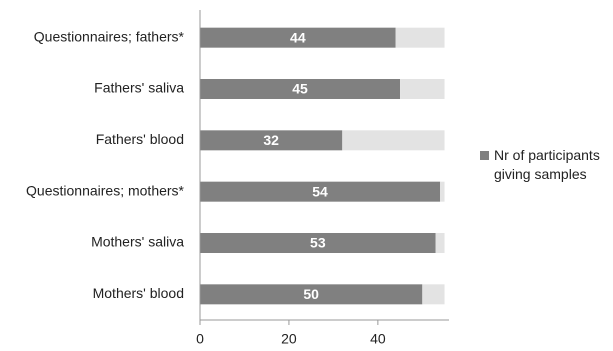 The height and width of the screenshot is (351, 613). Describe the element at coordinates (139, 88) in the screenshot. I see `y-tick-label: Fathers' saliva` at that location.